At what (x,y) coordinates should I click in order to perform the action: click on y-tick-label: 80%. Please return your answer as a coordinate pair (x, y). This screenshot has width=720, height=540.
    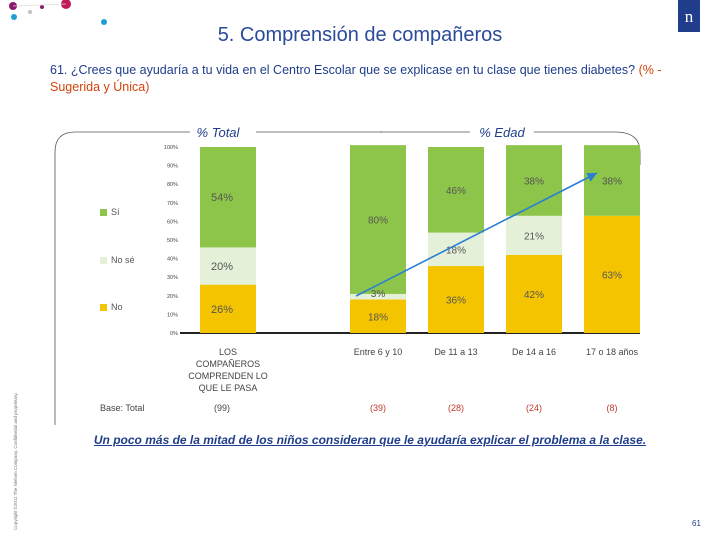
    Looking at the image, I should click on (172, 185).